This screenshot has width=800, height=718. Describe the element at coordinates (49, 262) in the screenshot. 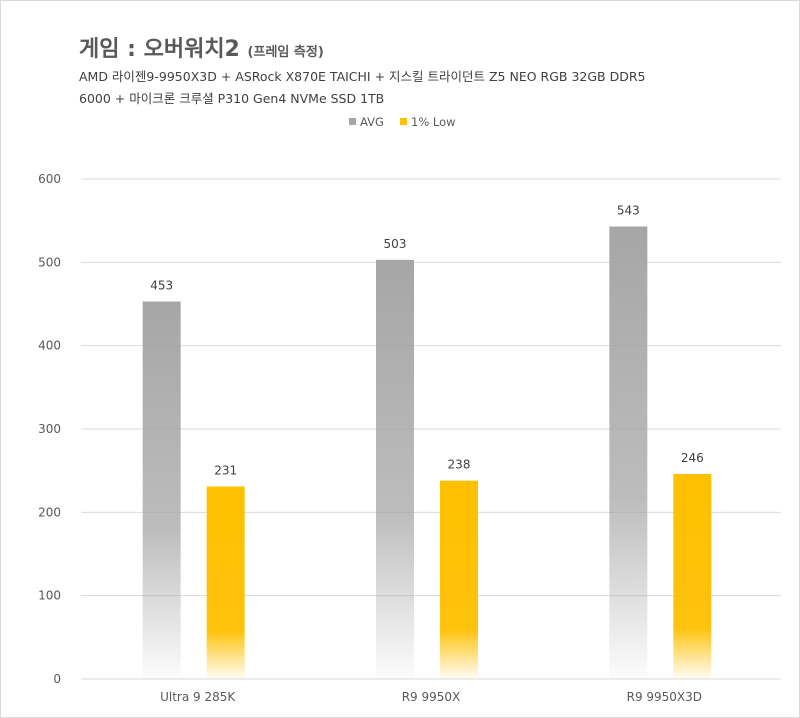

I see `y-tick-label: 500` at that location.